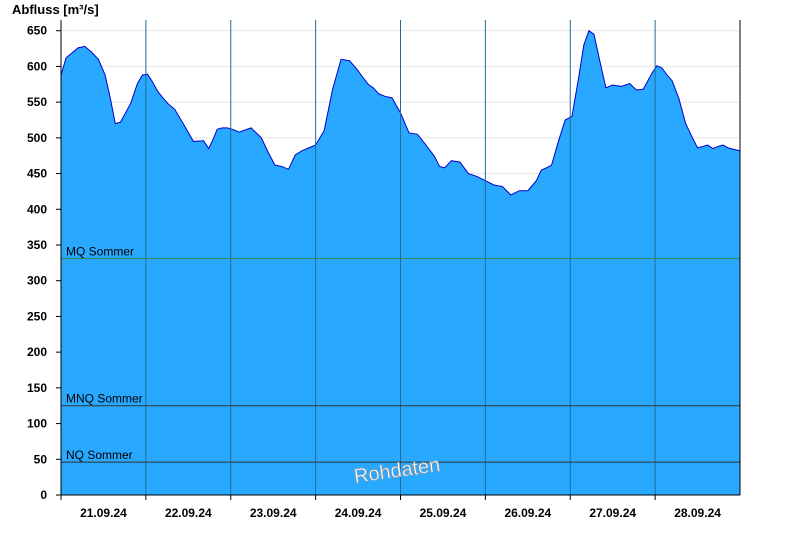  What do you see at coordinates (100, 252) in the screenshot?
I see `reference-label-0: MQ Sommer` at bounding box center [100, 252].